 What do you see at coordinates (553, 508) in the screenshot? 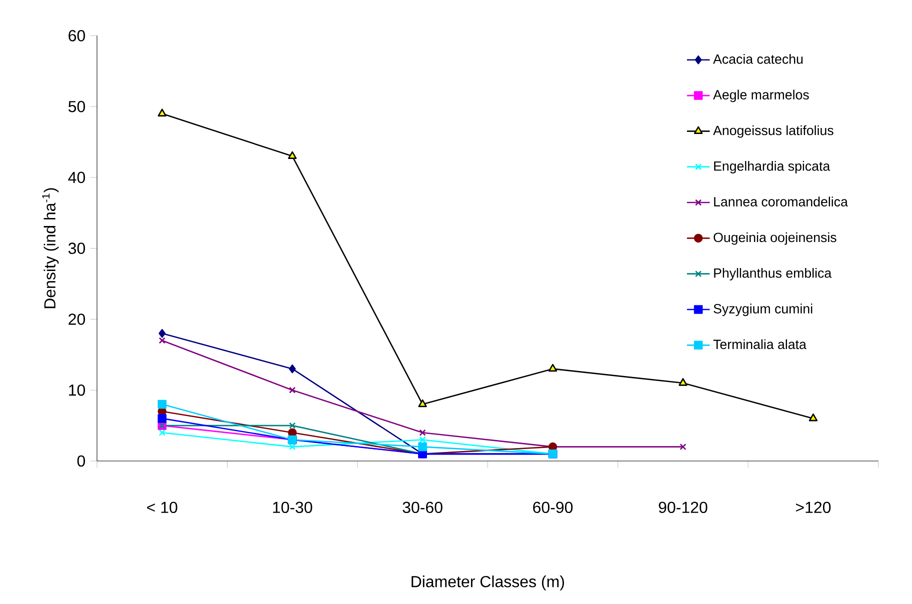
I see `x-tick-label: 60-90` at bounding box center [553, 508].